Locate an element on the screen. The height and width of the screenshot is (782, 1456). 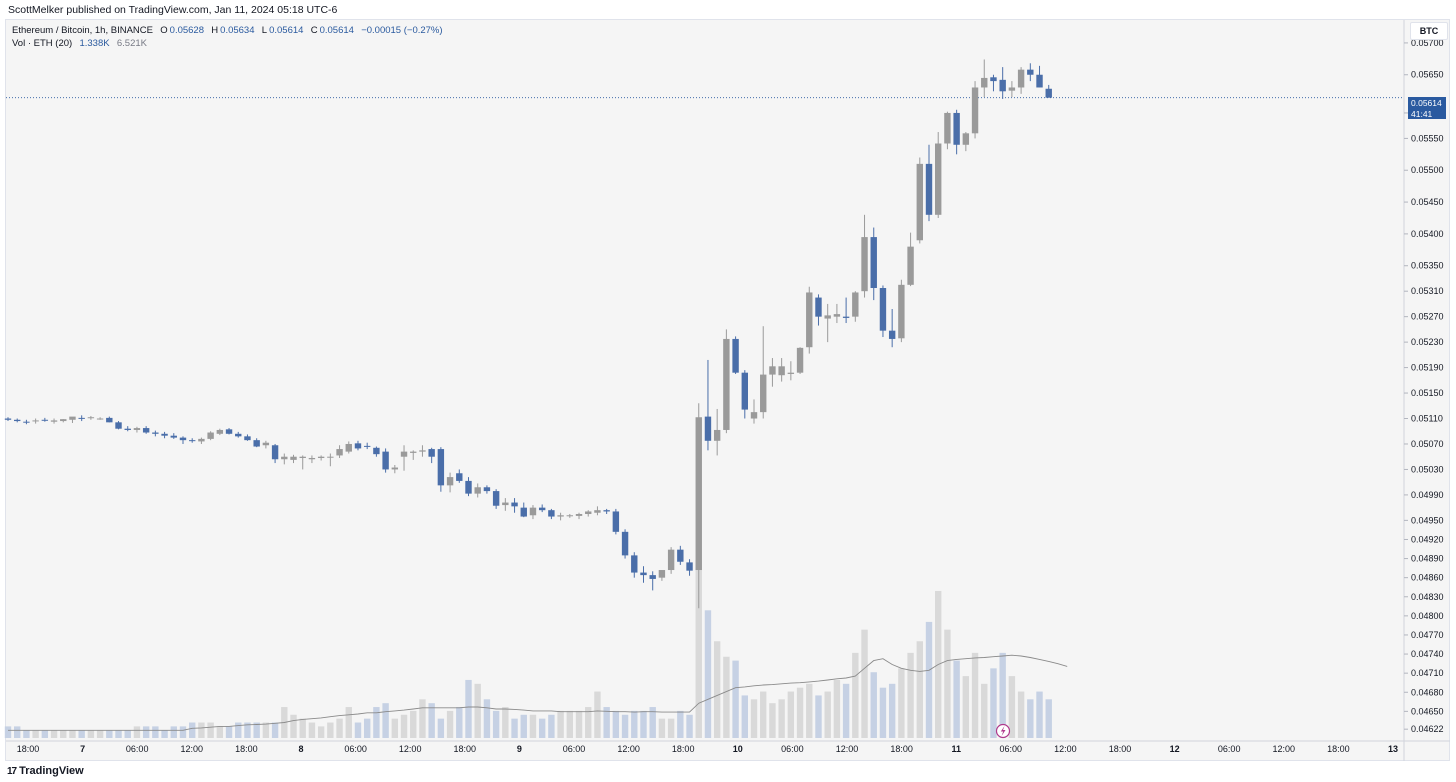
tradingview-brand: 17 TradingView is located at coordinates (45, 771).